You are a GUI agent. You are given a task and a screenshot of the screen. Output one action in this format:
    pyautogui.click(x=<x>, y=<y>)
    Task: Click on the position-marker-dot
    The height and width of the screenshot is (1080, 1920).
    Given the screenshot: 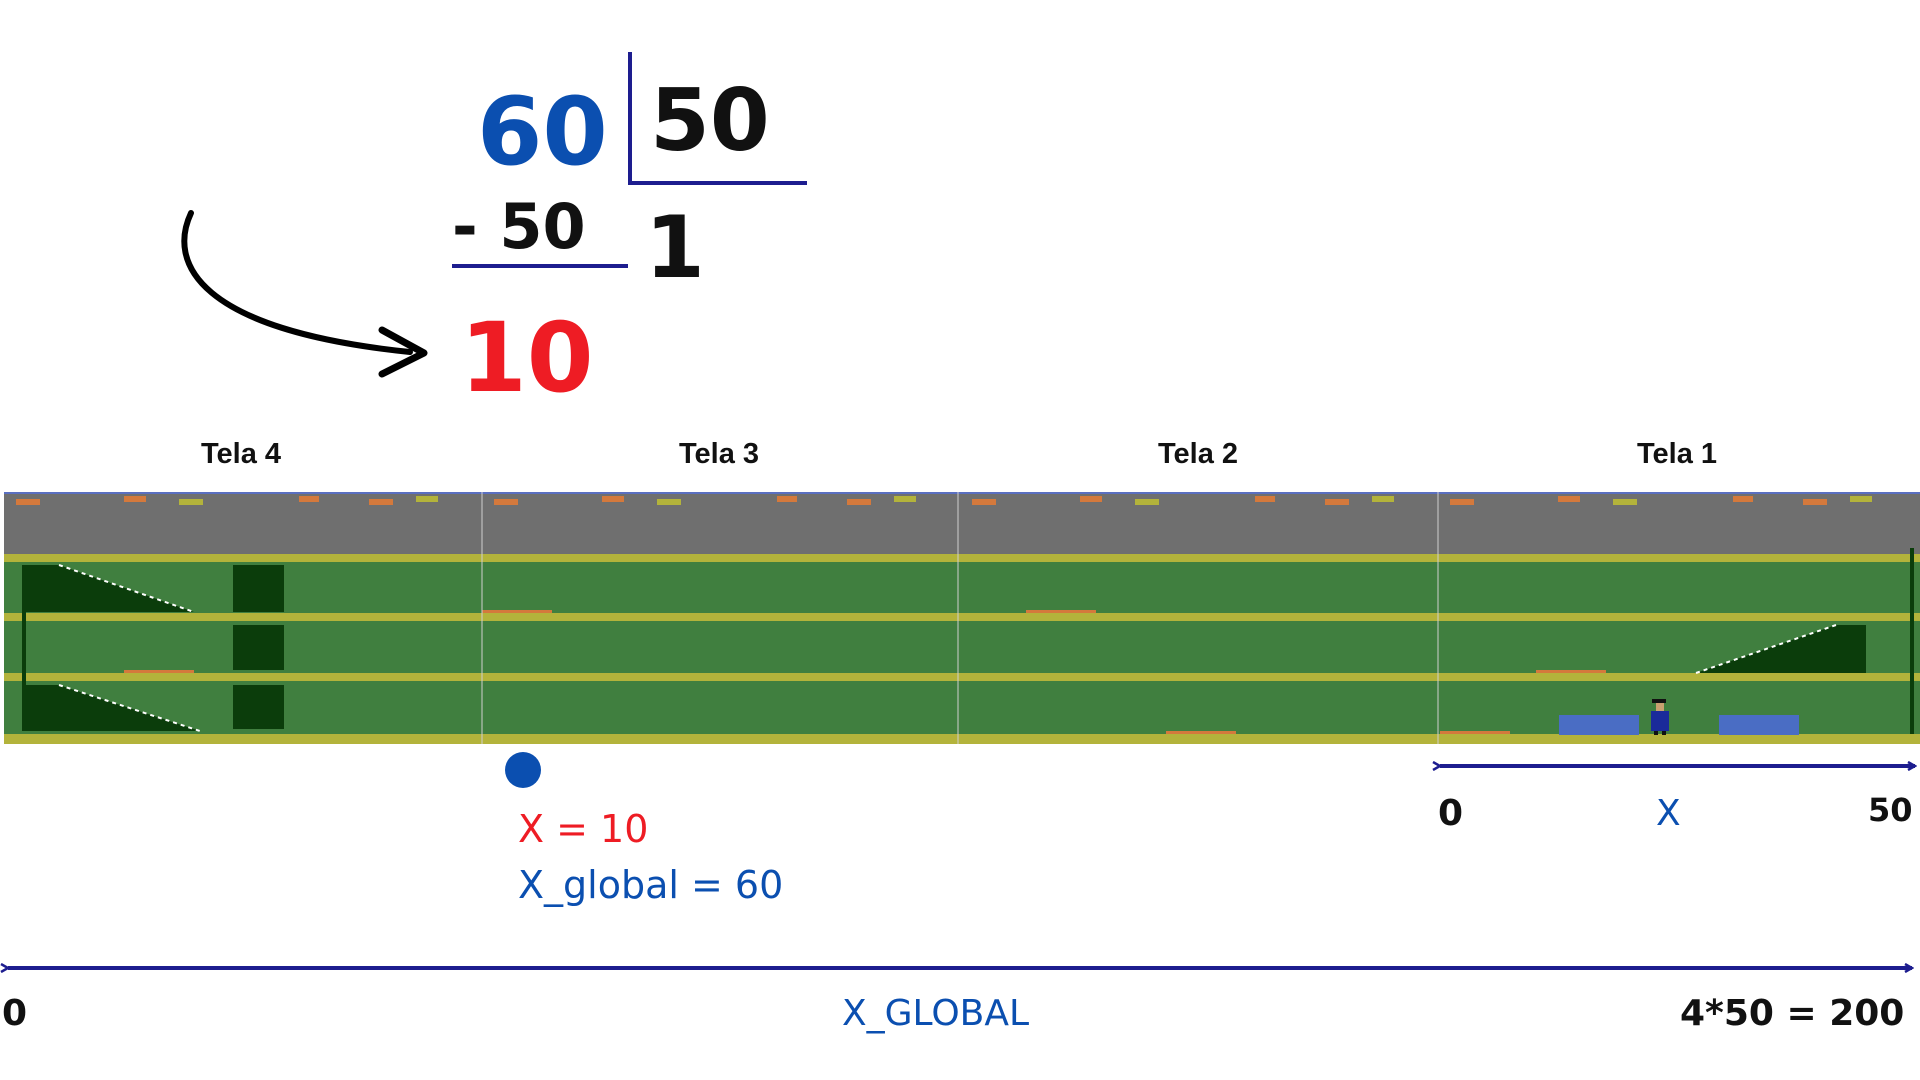 What is the action you would take?
    pyautogui.click(x=523, y=770)
    